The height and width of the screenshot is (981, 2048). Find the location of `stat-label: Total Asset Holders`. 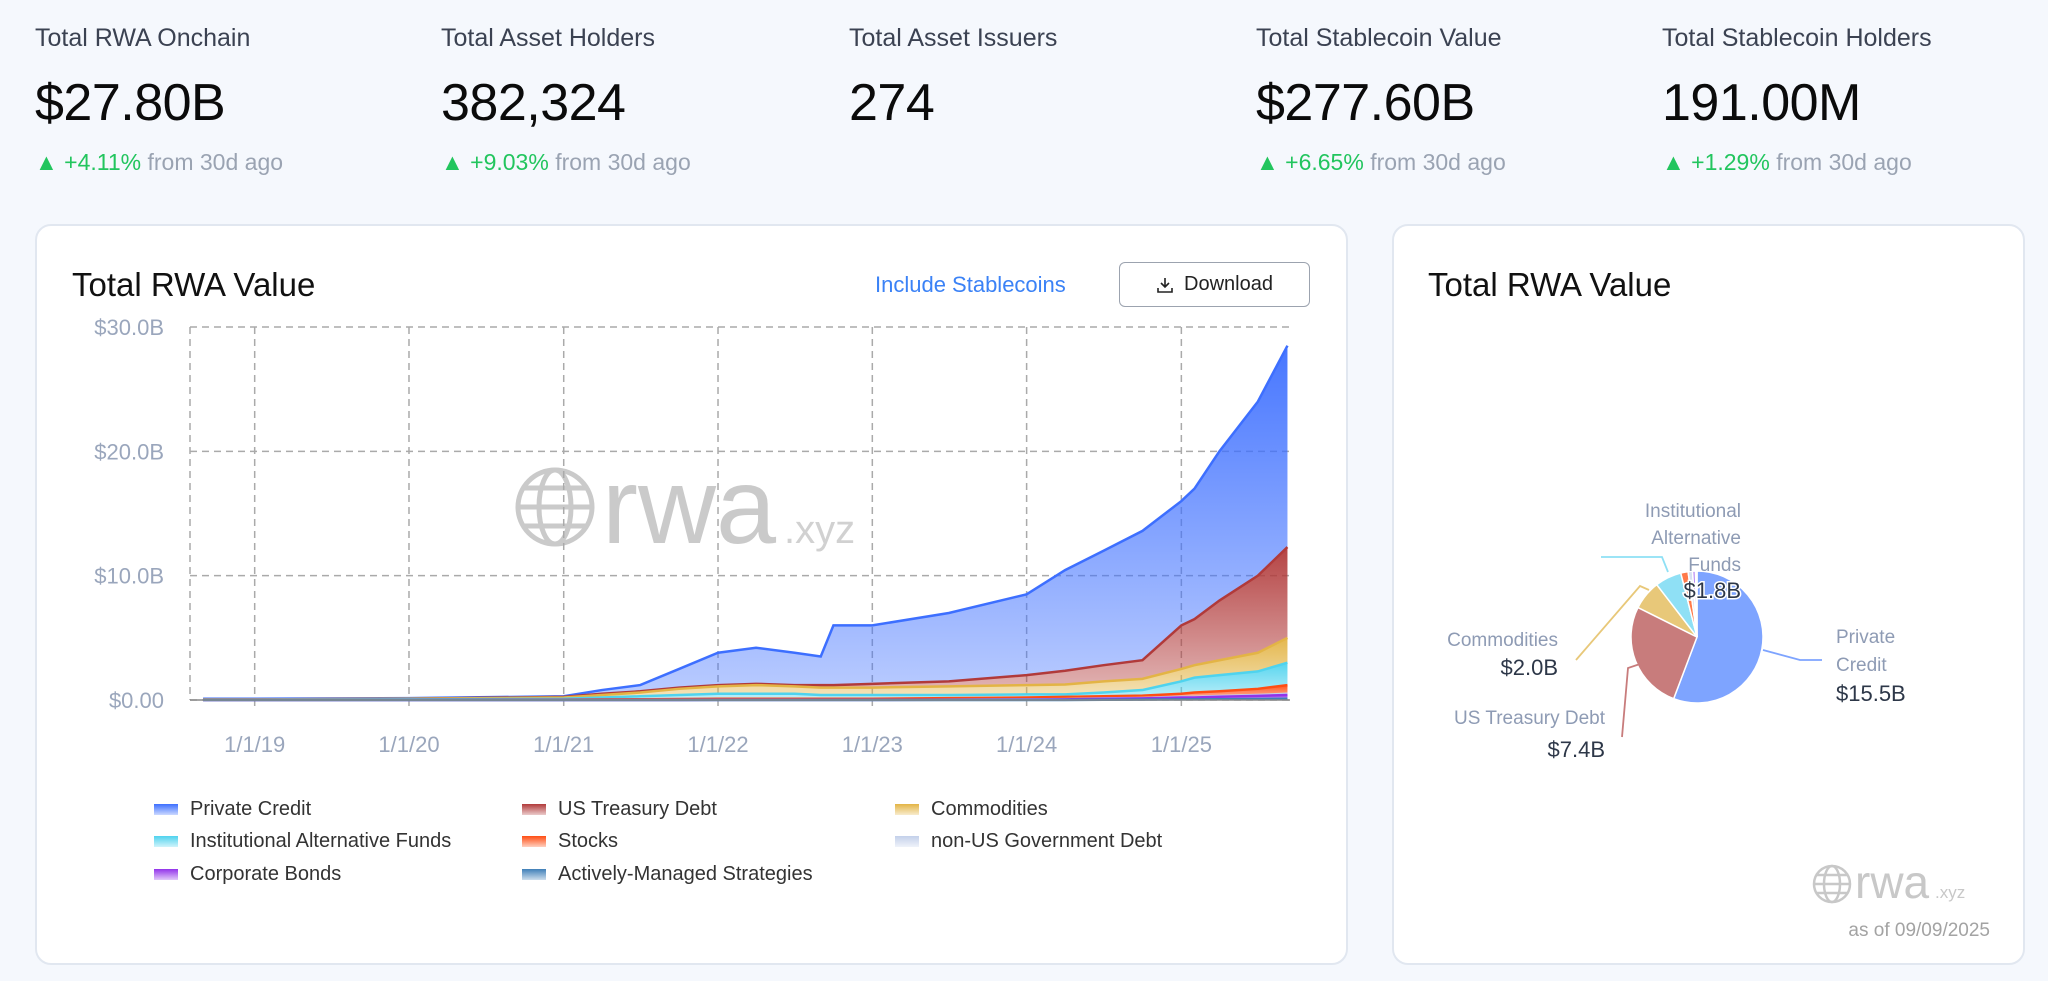

stat-label: Total Asset Holders is located at coordinates (548, 38).